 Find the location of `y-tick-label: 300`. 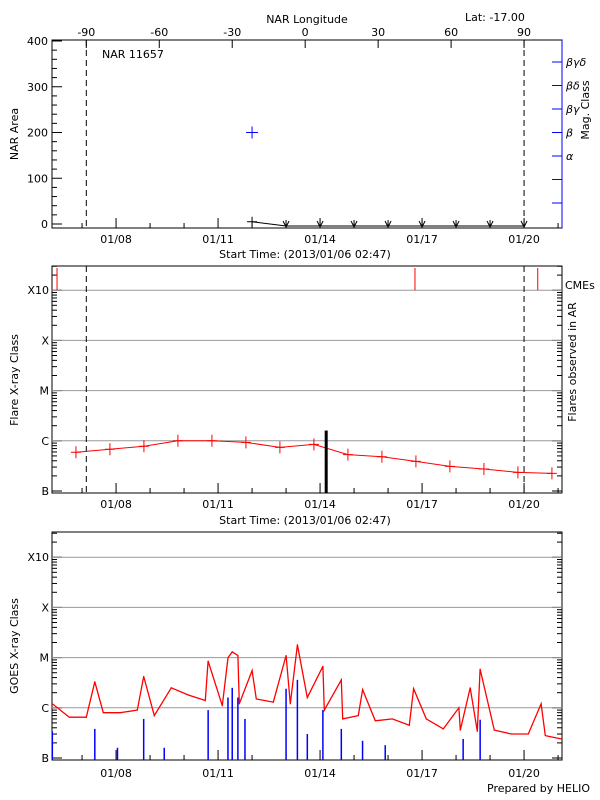

y-tick-label: 300 is located at coordinates (37, 87).